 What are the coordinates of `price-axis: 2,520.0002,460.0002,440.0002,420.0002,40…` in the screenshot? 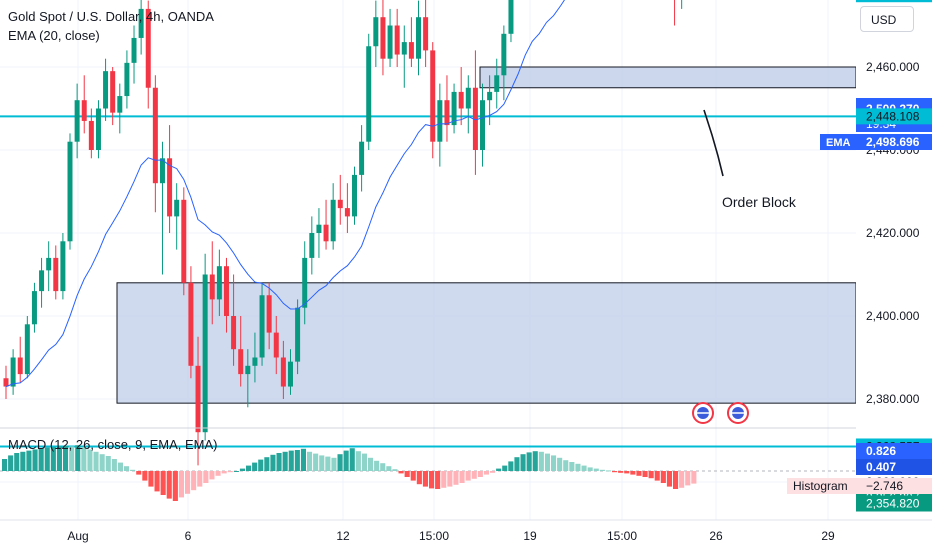 It's located at (893, 244).